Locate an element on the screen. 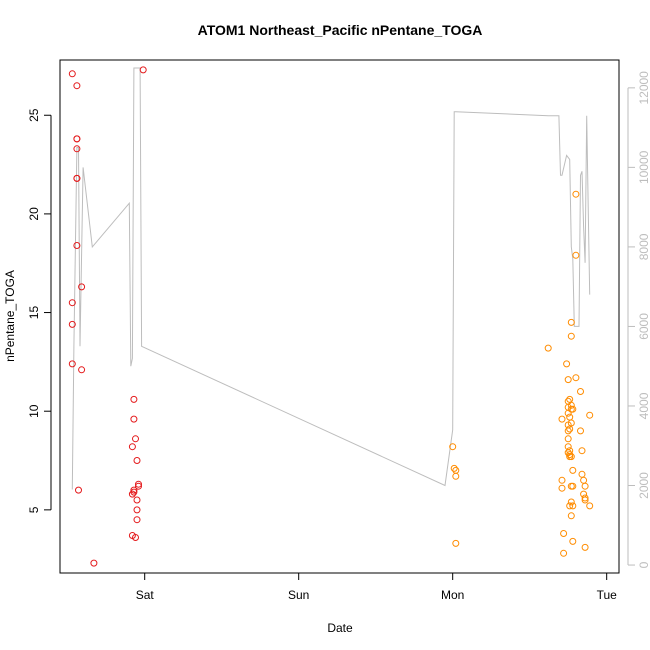 The width and height of the screenshot is (650, 650). x-tick-label-mon: Mon is located at coordinates (452, 595).